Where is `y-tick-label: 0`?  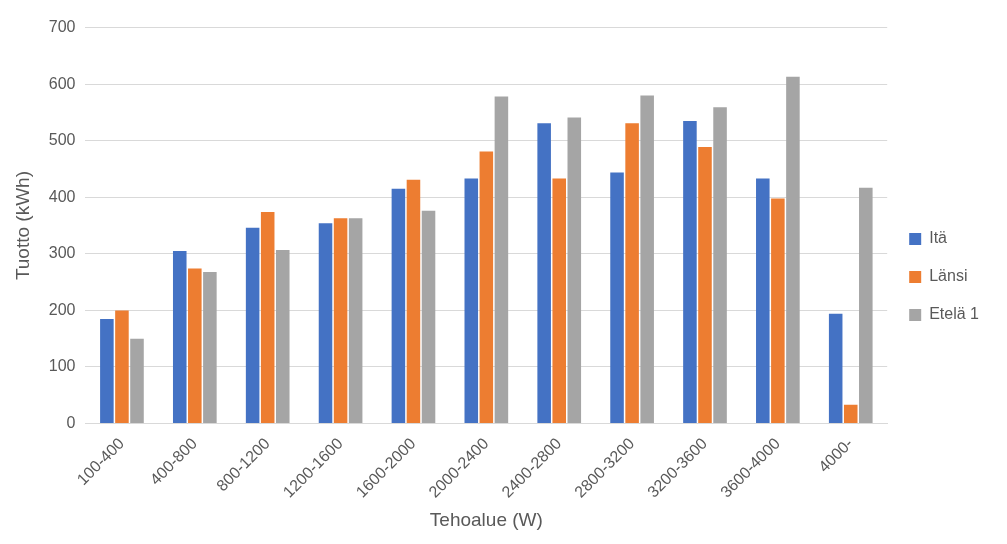 y-tick-label: 0 is located at coordinates (71, 422).